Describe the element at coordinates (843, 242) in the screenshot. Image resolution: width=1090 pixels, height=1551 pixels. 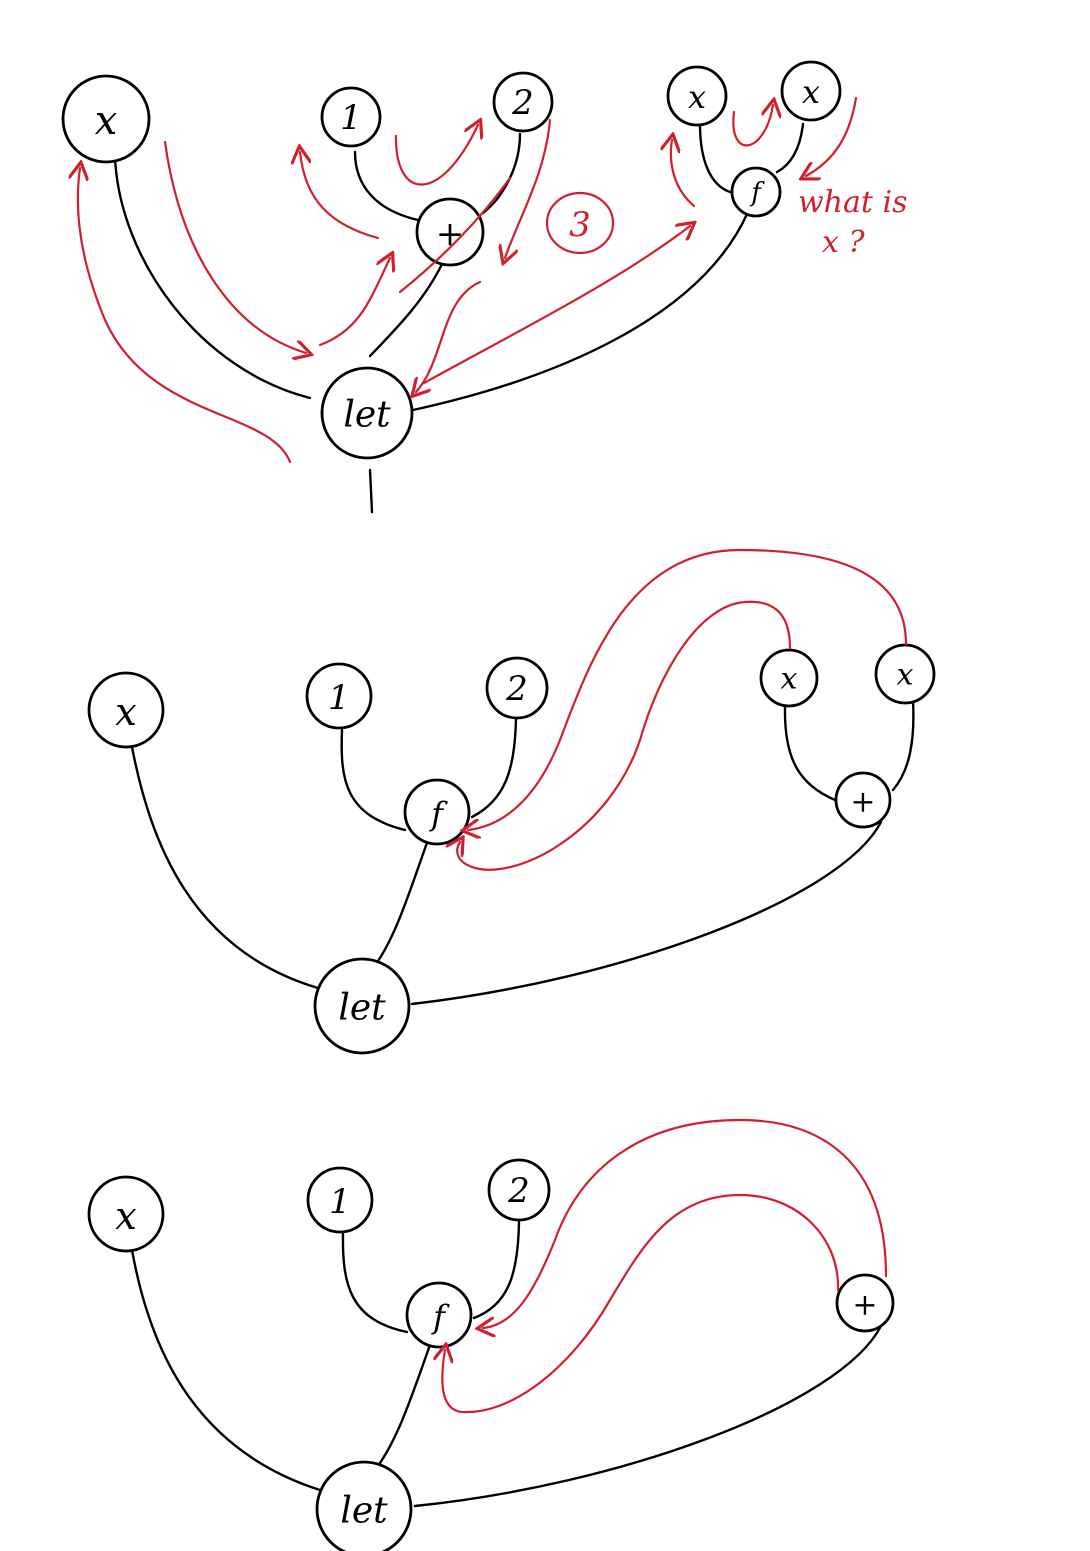
I see `question-line-2: x ?` at that location.